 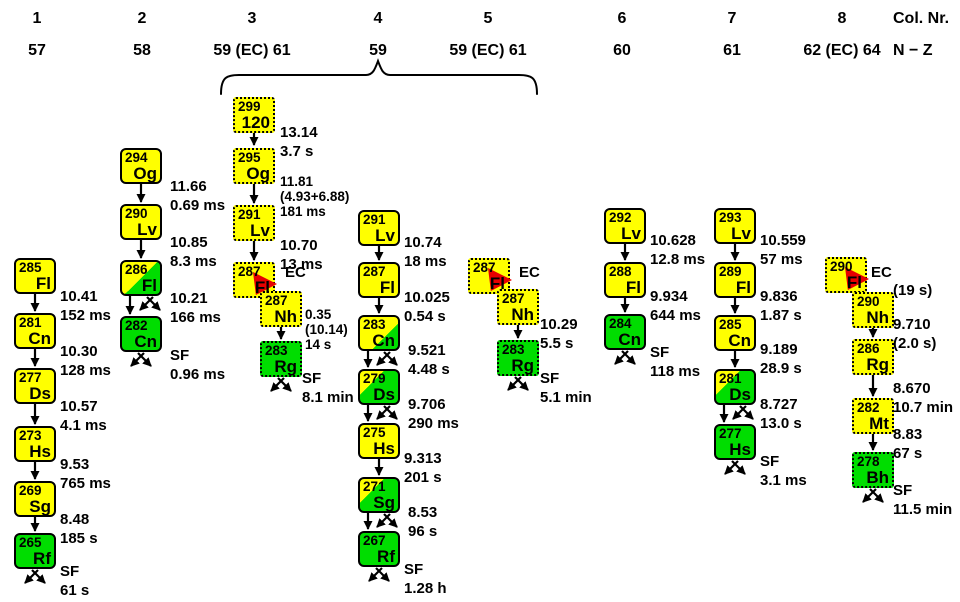 I want to click on nuclide-box-278-Bh: 278 Bh, so click(x=873, y=470).